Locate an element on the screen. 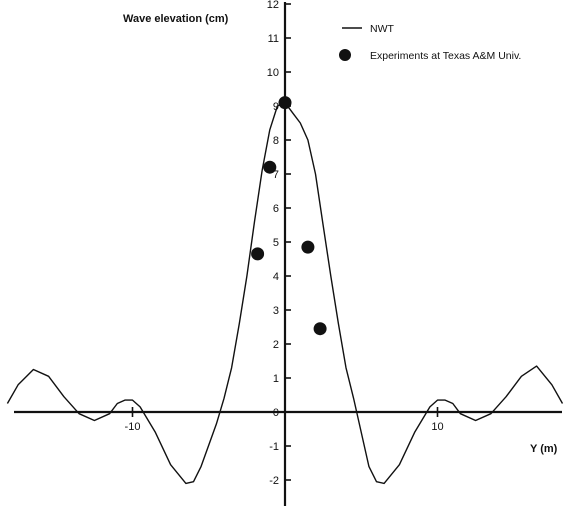 The height and width of the screenshot is (508, 570). y-tick-label: 3 is located at coordinates (276, 311).